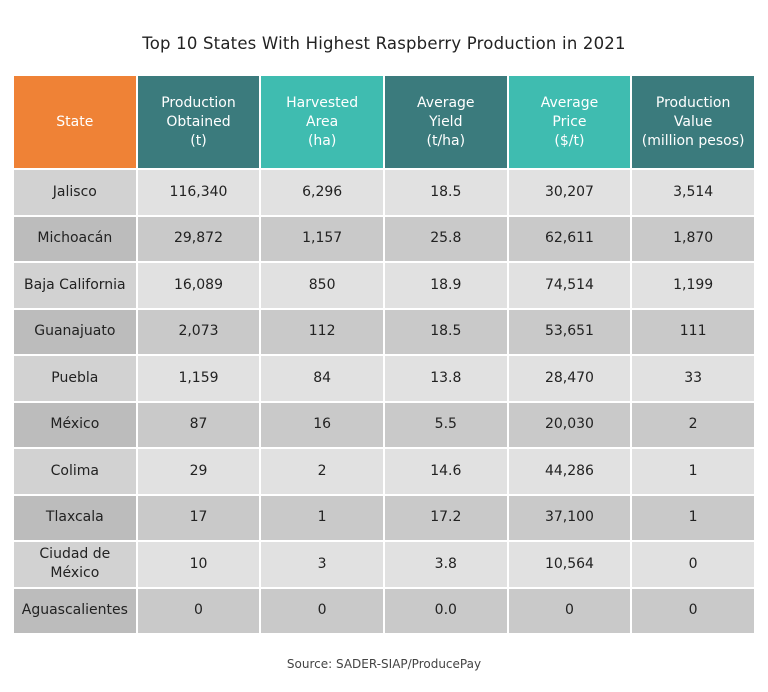 The image size is (768, 692). What do you see at coordinates (198, 564) in the screenshot?
I see `value-cell: 10` at bounding box center [198, 564].